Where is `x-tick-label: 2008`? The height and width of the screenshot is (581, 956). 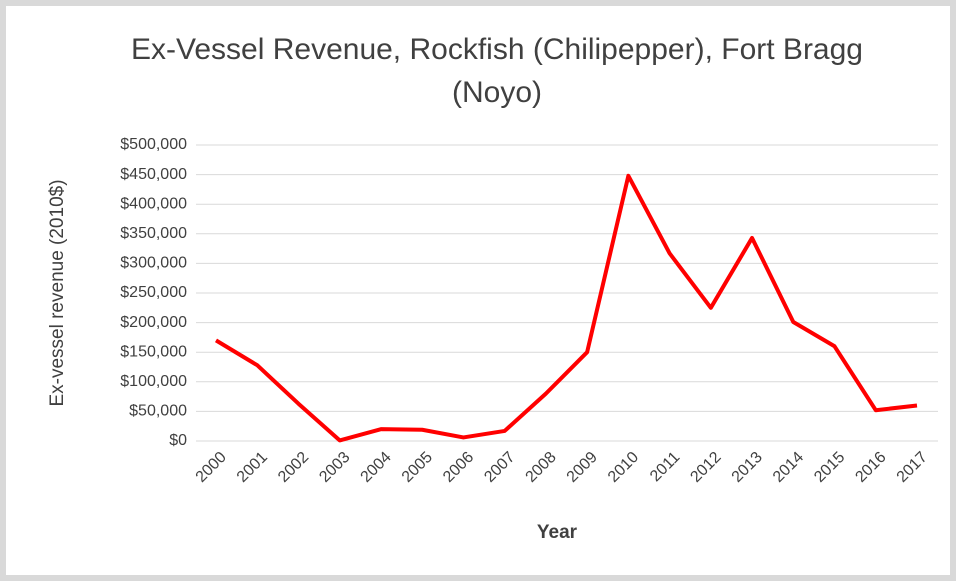
x-tick-label: 2008 is located at coordinates (541, 467).